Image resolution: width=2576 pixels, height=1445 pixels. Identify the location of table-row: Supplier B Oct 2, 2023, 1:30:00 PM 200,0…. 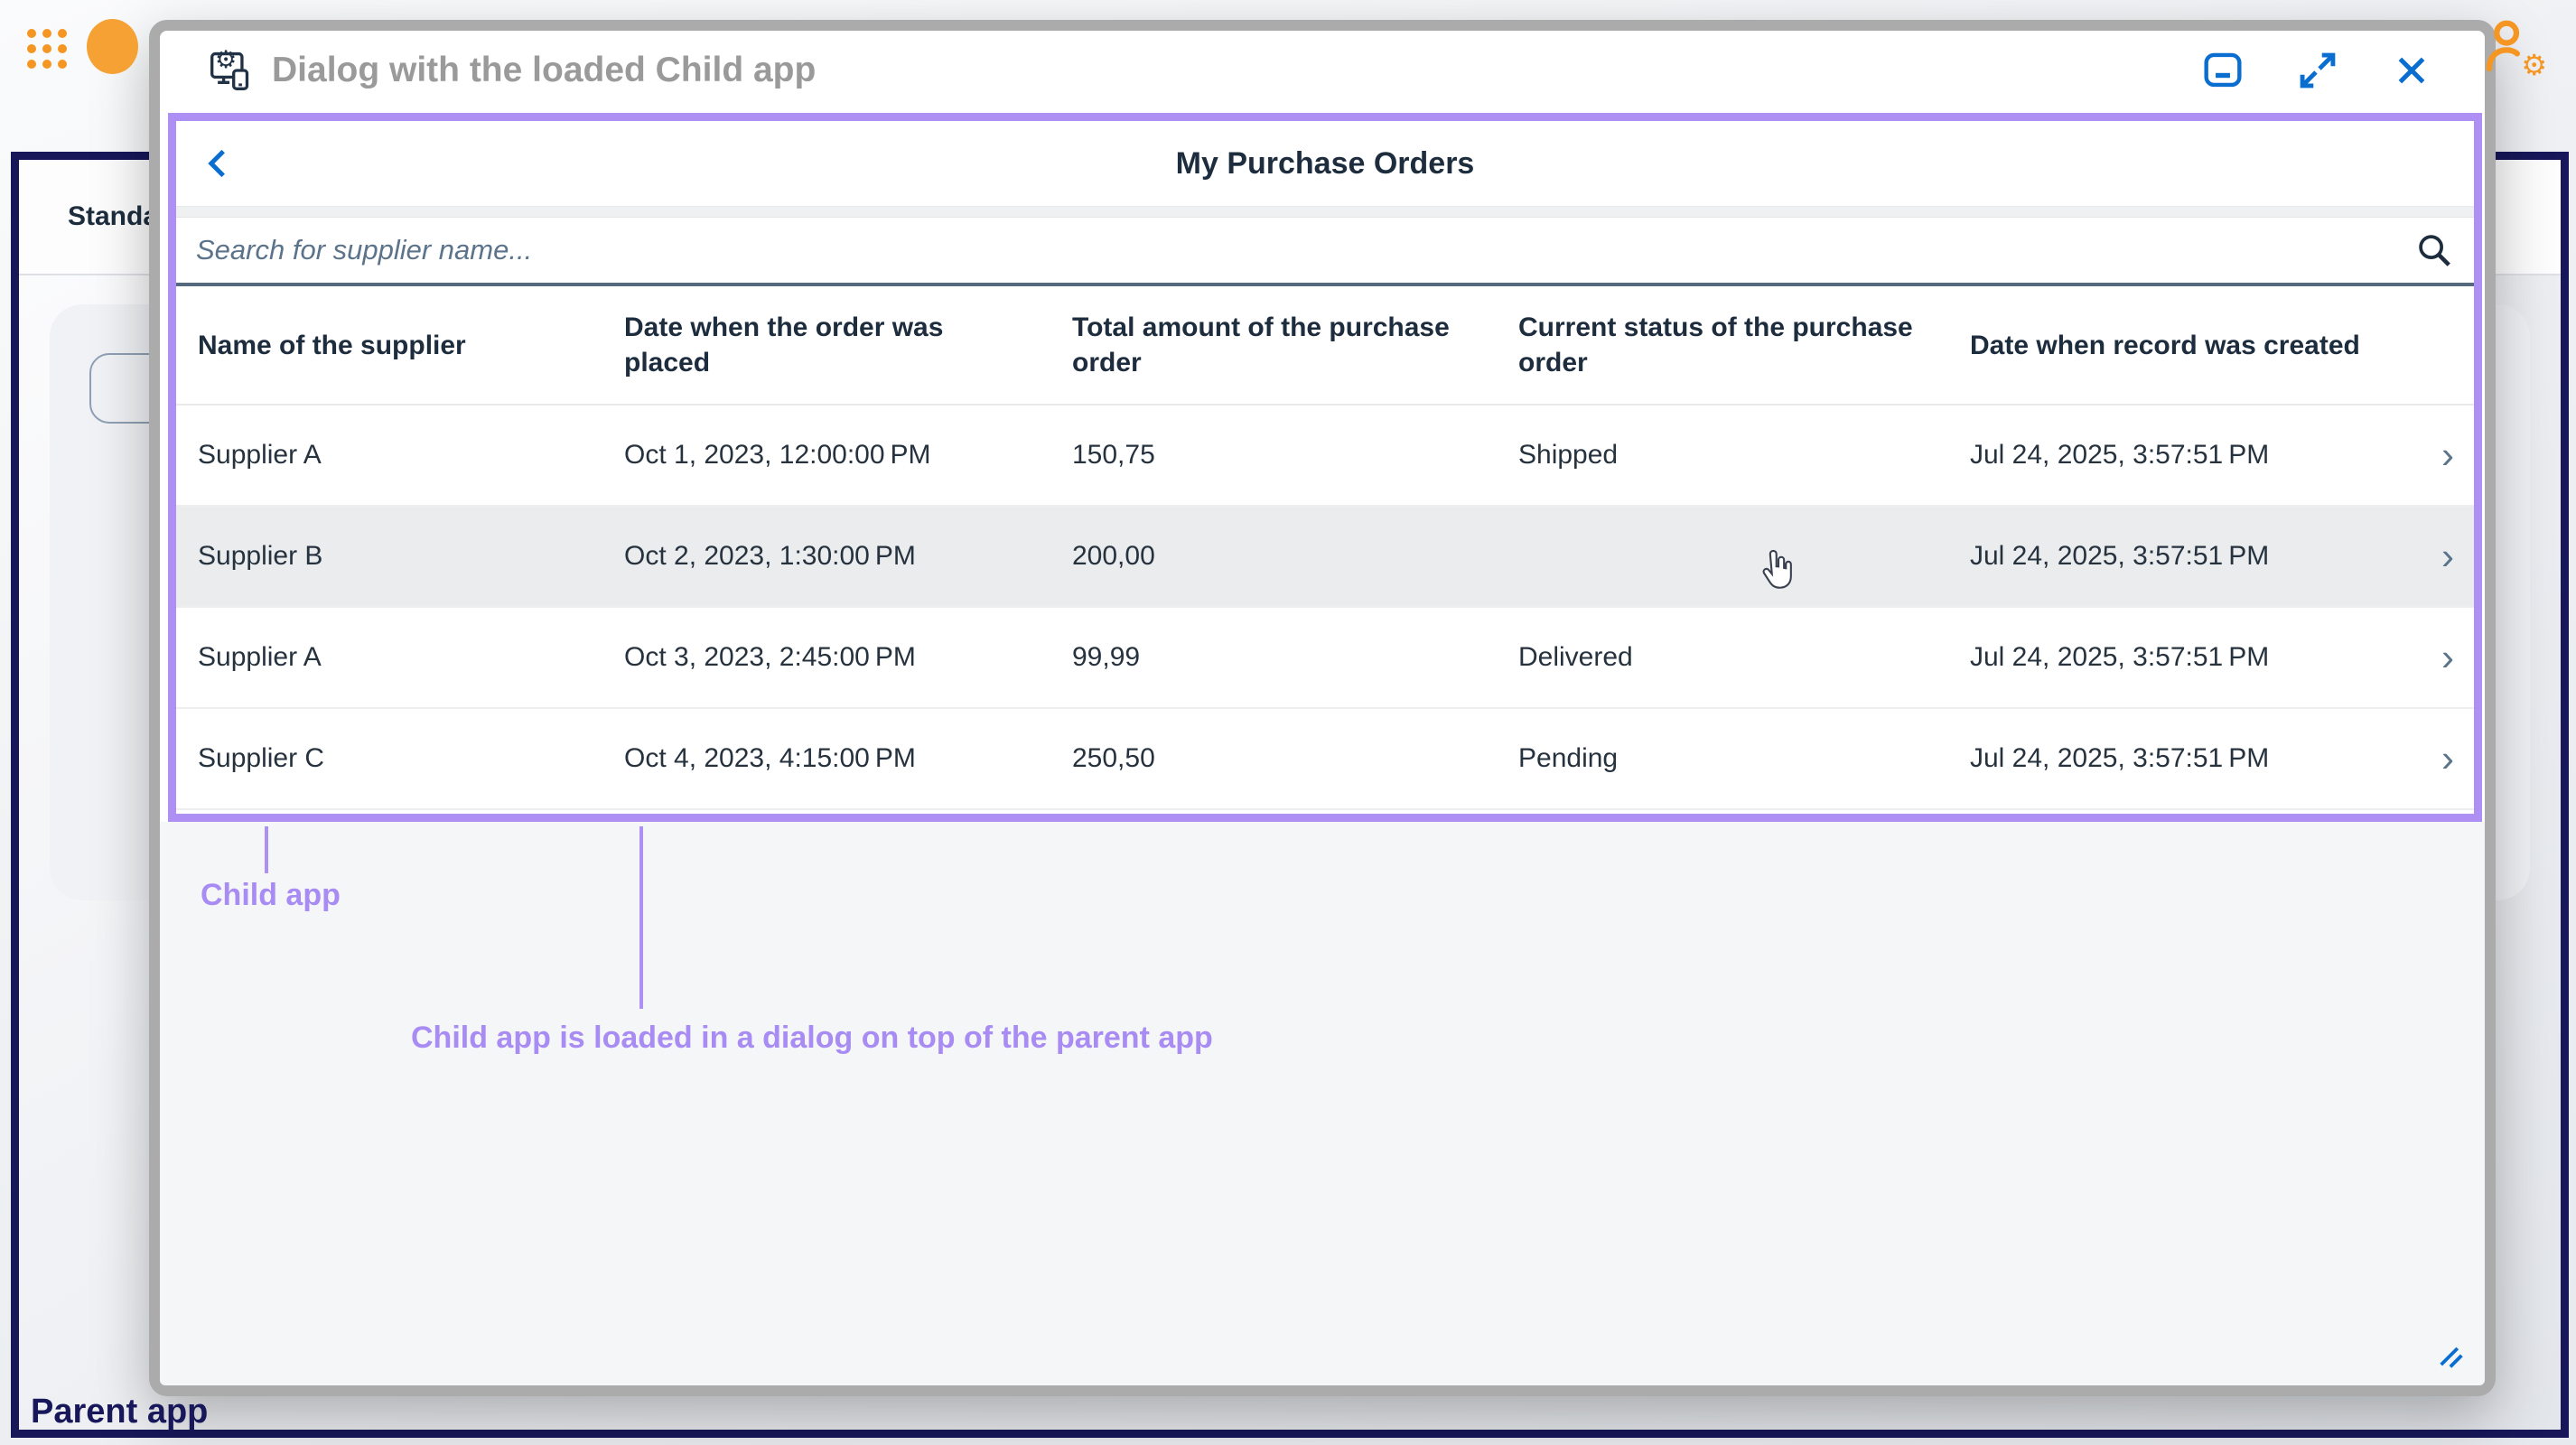
(1325, 557).